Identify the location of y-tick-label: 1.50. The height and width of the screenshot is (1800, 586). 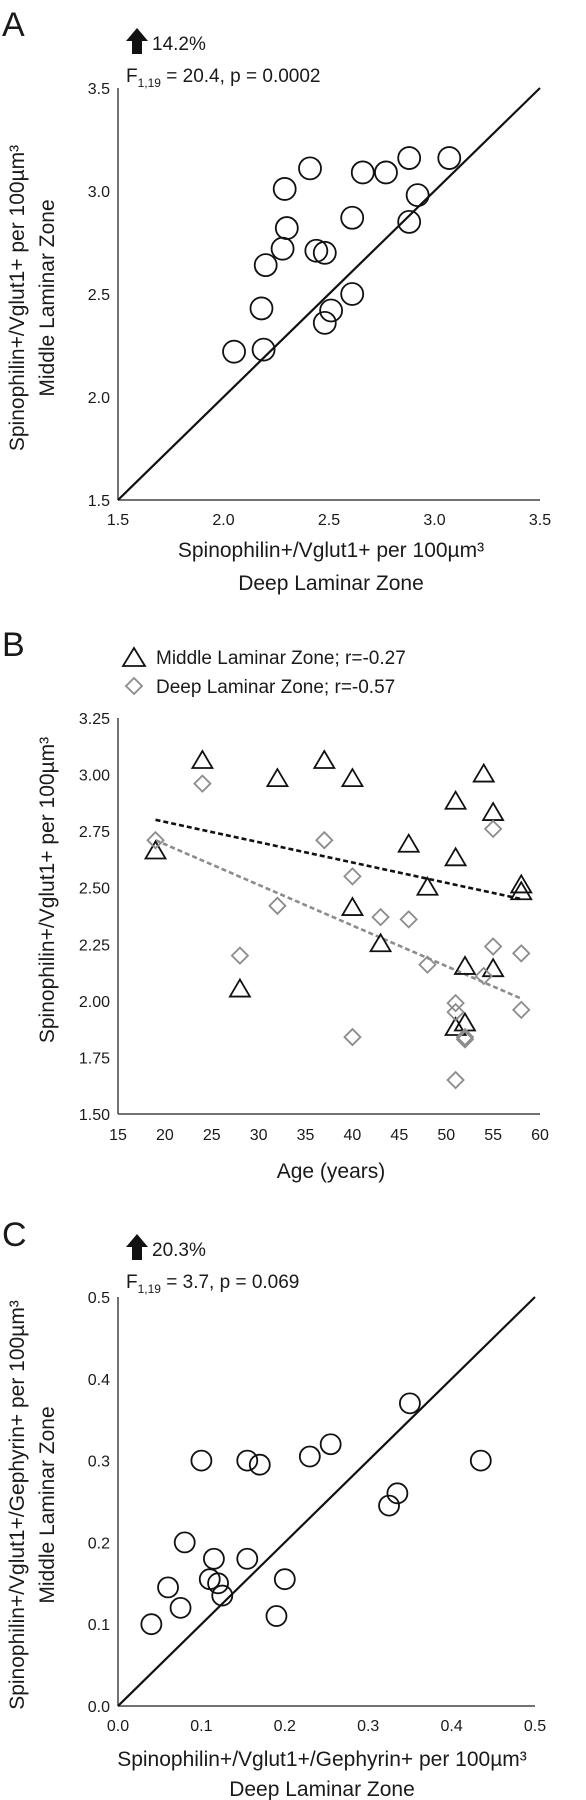
(94, 1115).